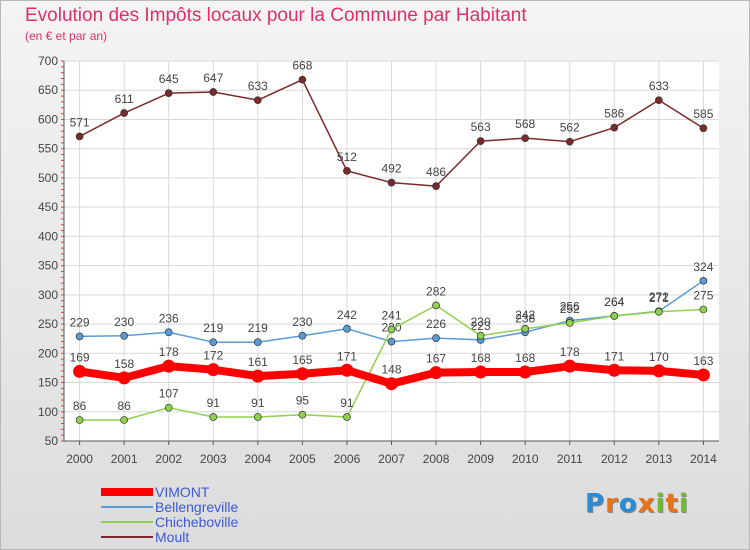  I want to click on data-label-vimont: 165, so click(302, 360).